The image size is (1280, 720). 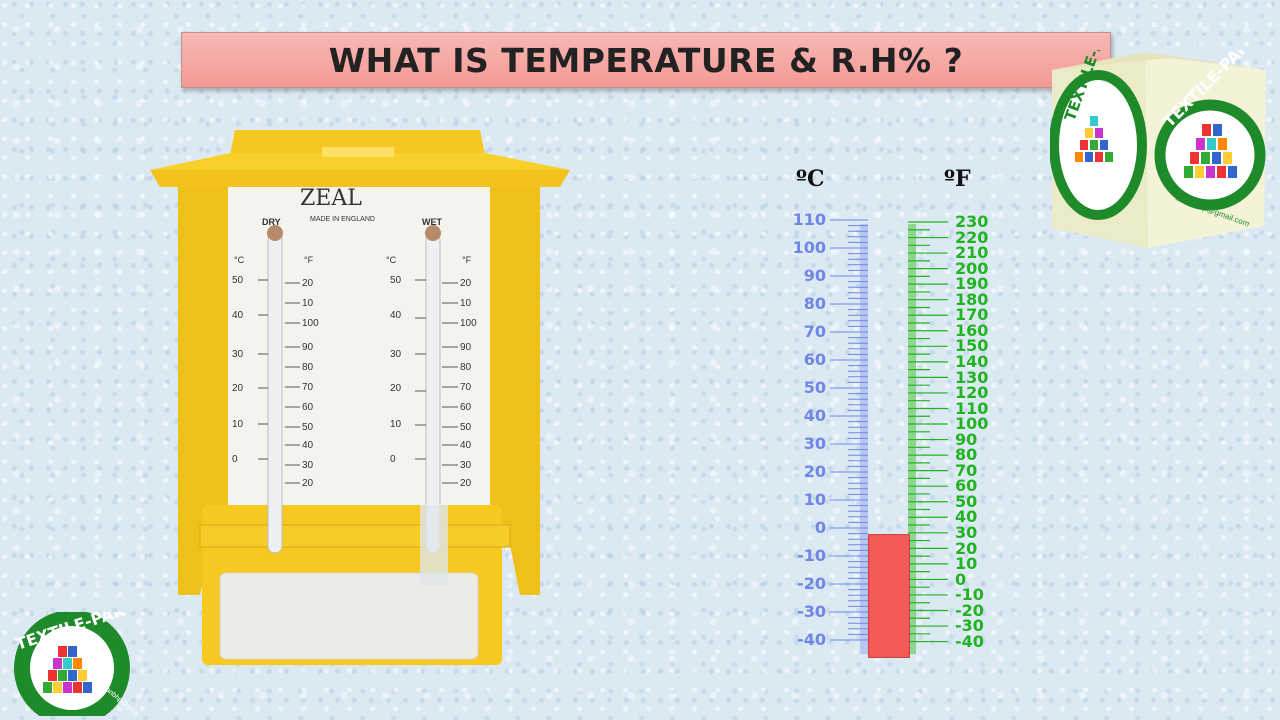 What do you see at coordinates (810, 179) in the screenshot?
I see `celsius-unit-label: ºC` at bounding box center [810, 179].